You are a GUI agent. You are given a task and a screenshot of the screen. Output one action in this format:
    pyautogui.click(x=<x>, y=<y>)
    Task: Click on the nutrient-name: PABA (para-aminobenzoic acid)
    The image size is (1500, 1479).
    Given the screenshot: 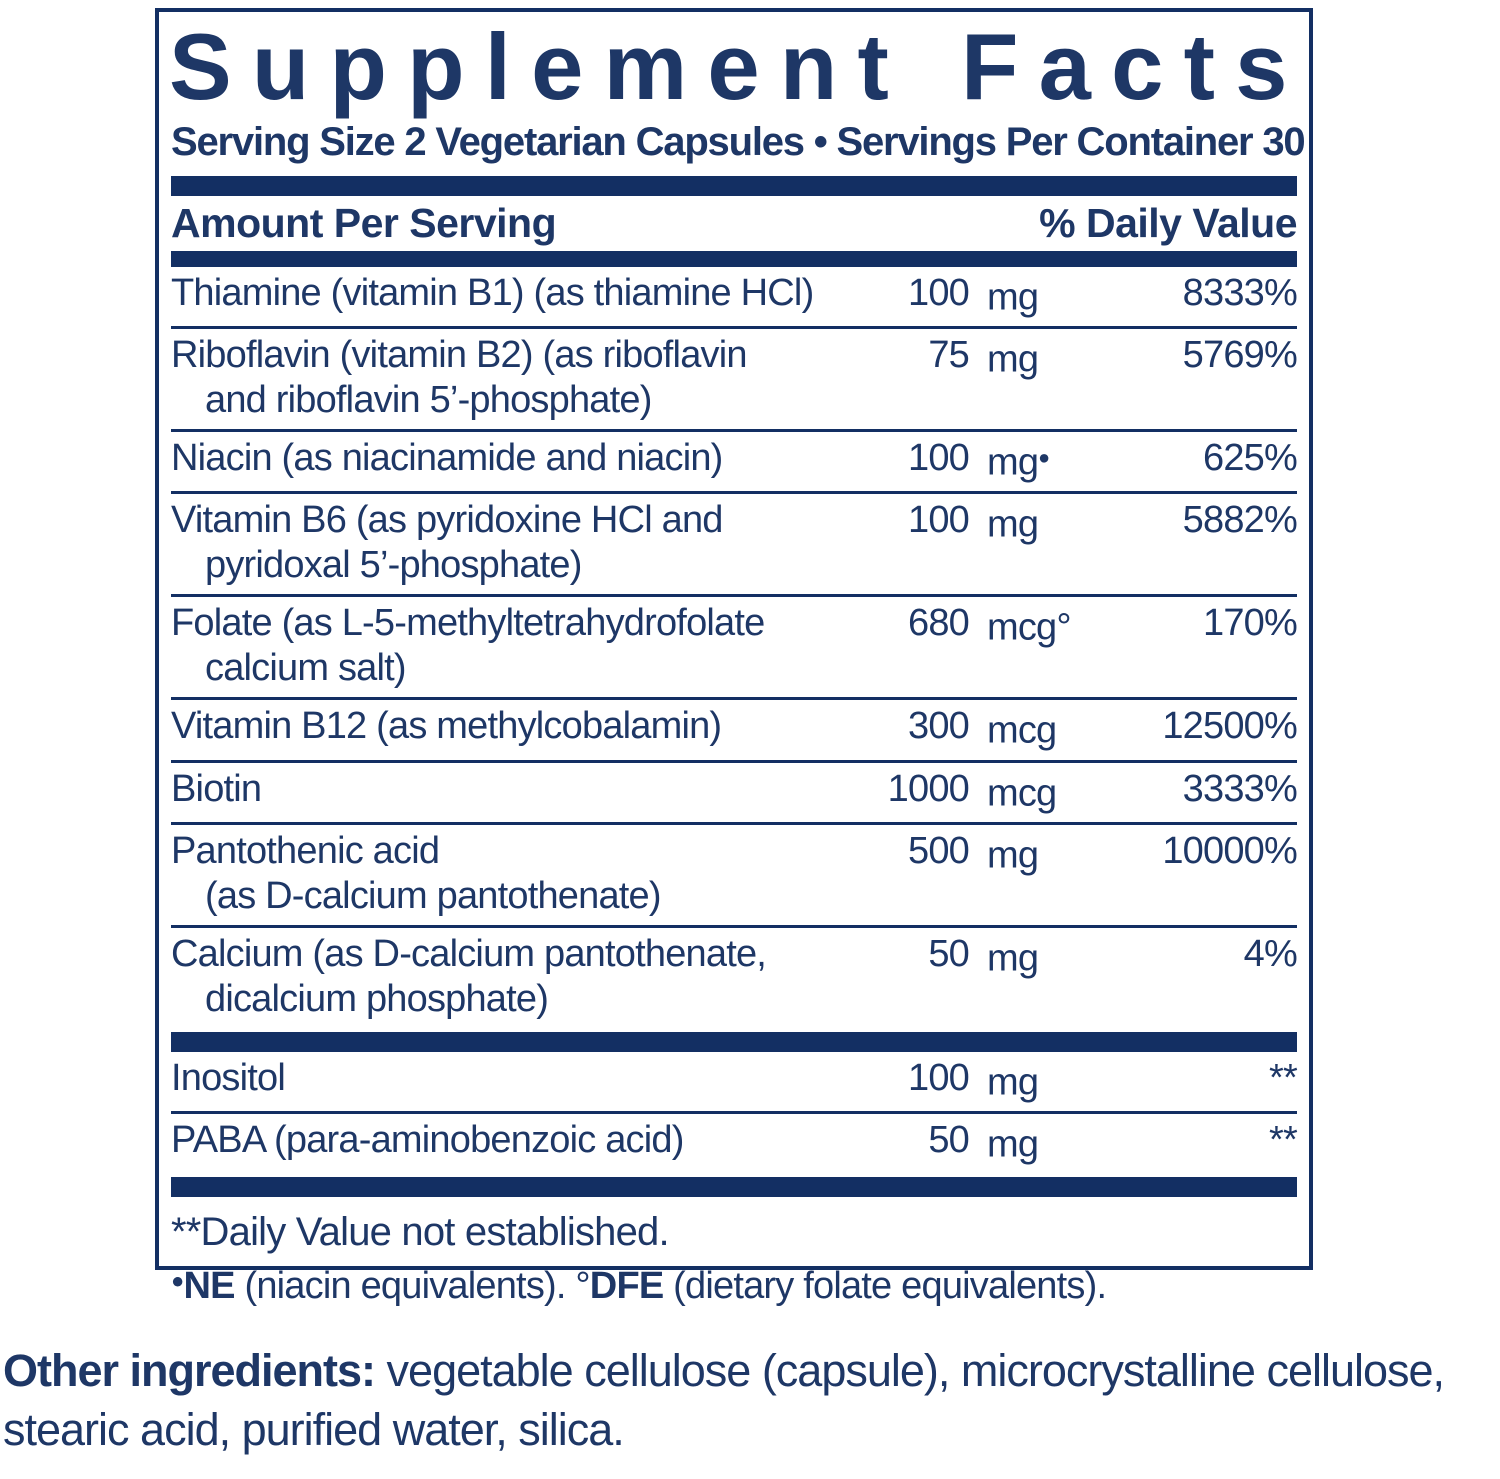 What is the action you would take?
    pyautogui.click(x=522, y=1140)
    